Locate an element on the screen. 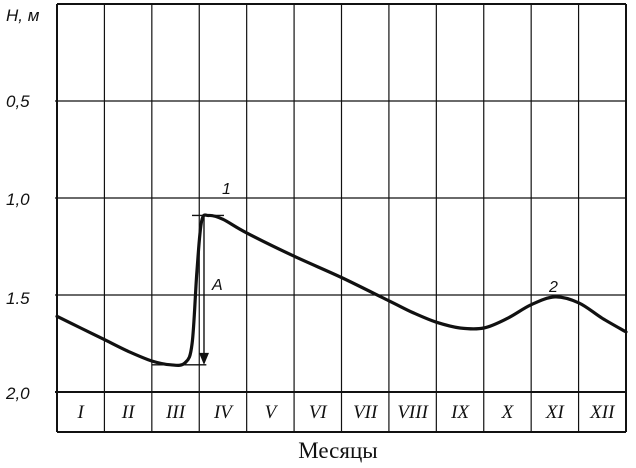 The image size is (636, 468). x-tick-label: XII is located at coordinates (602, 412).